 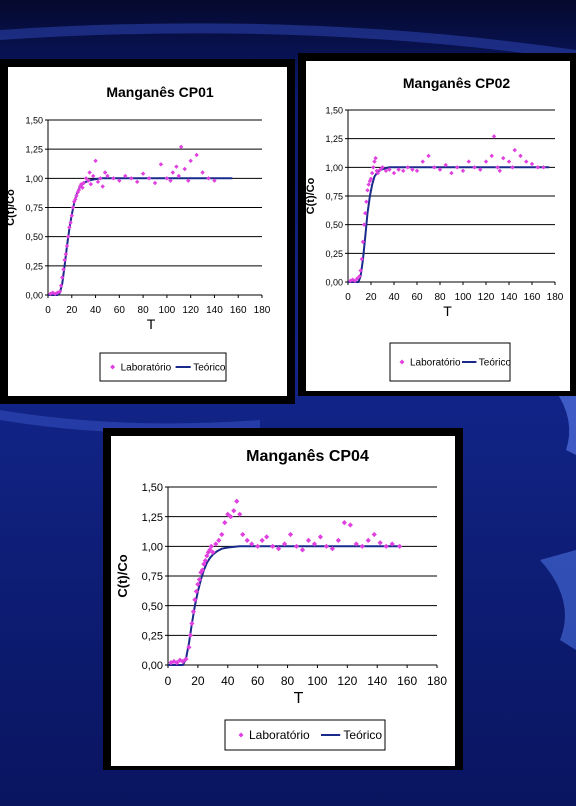 I want to click on y-axis-label: C(t)/Co, so click(x=122, y=575).